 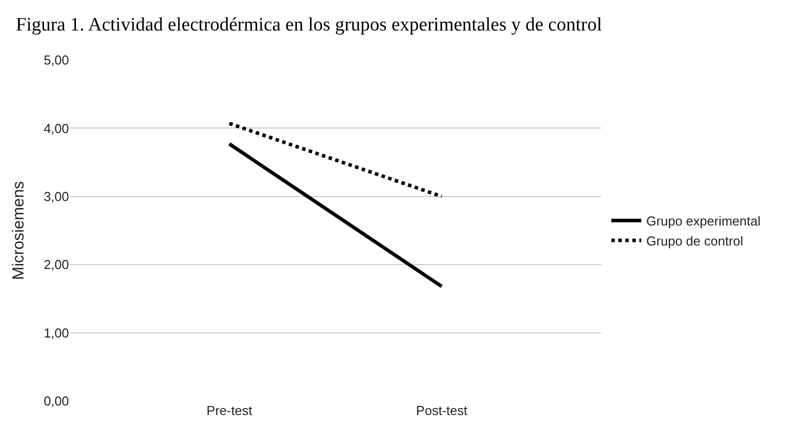 I want to click on y-tick-label: 5,00, so click(x=56, y=60).